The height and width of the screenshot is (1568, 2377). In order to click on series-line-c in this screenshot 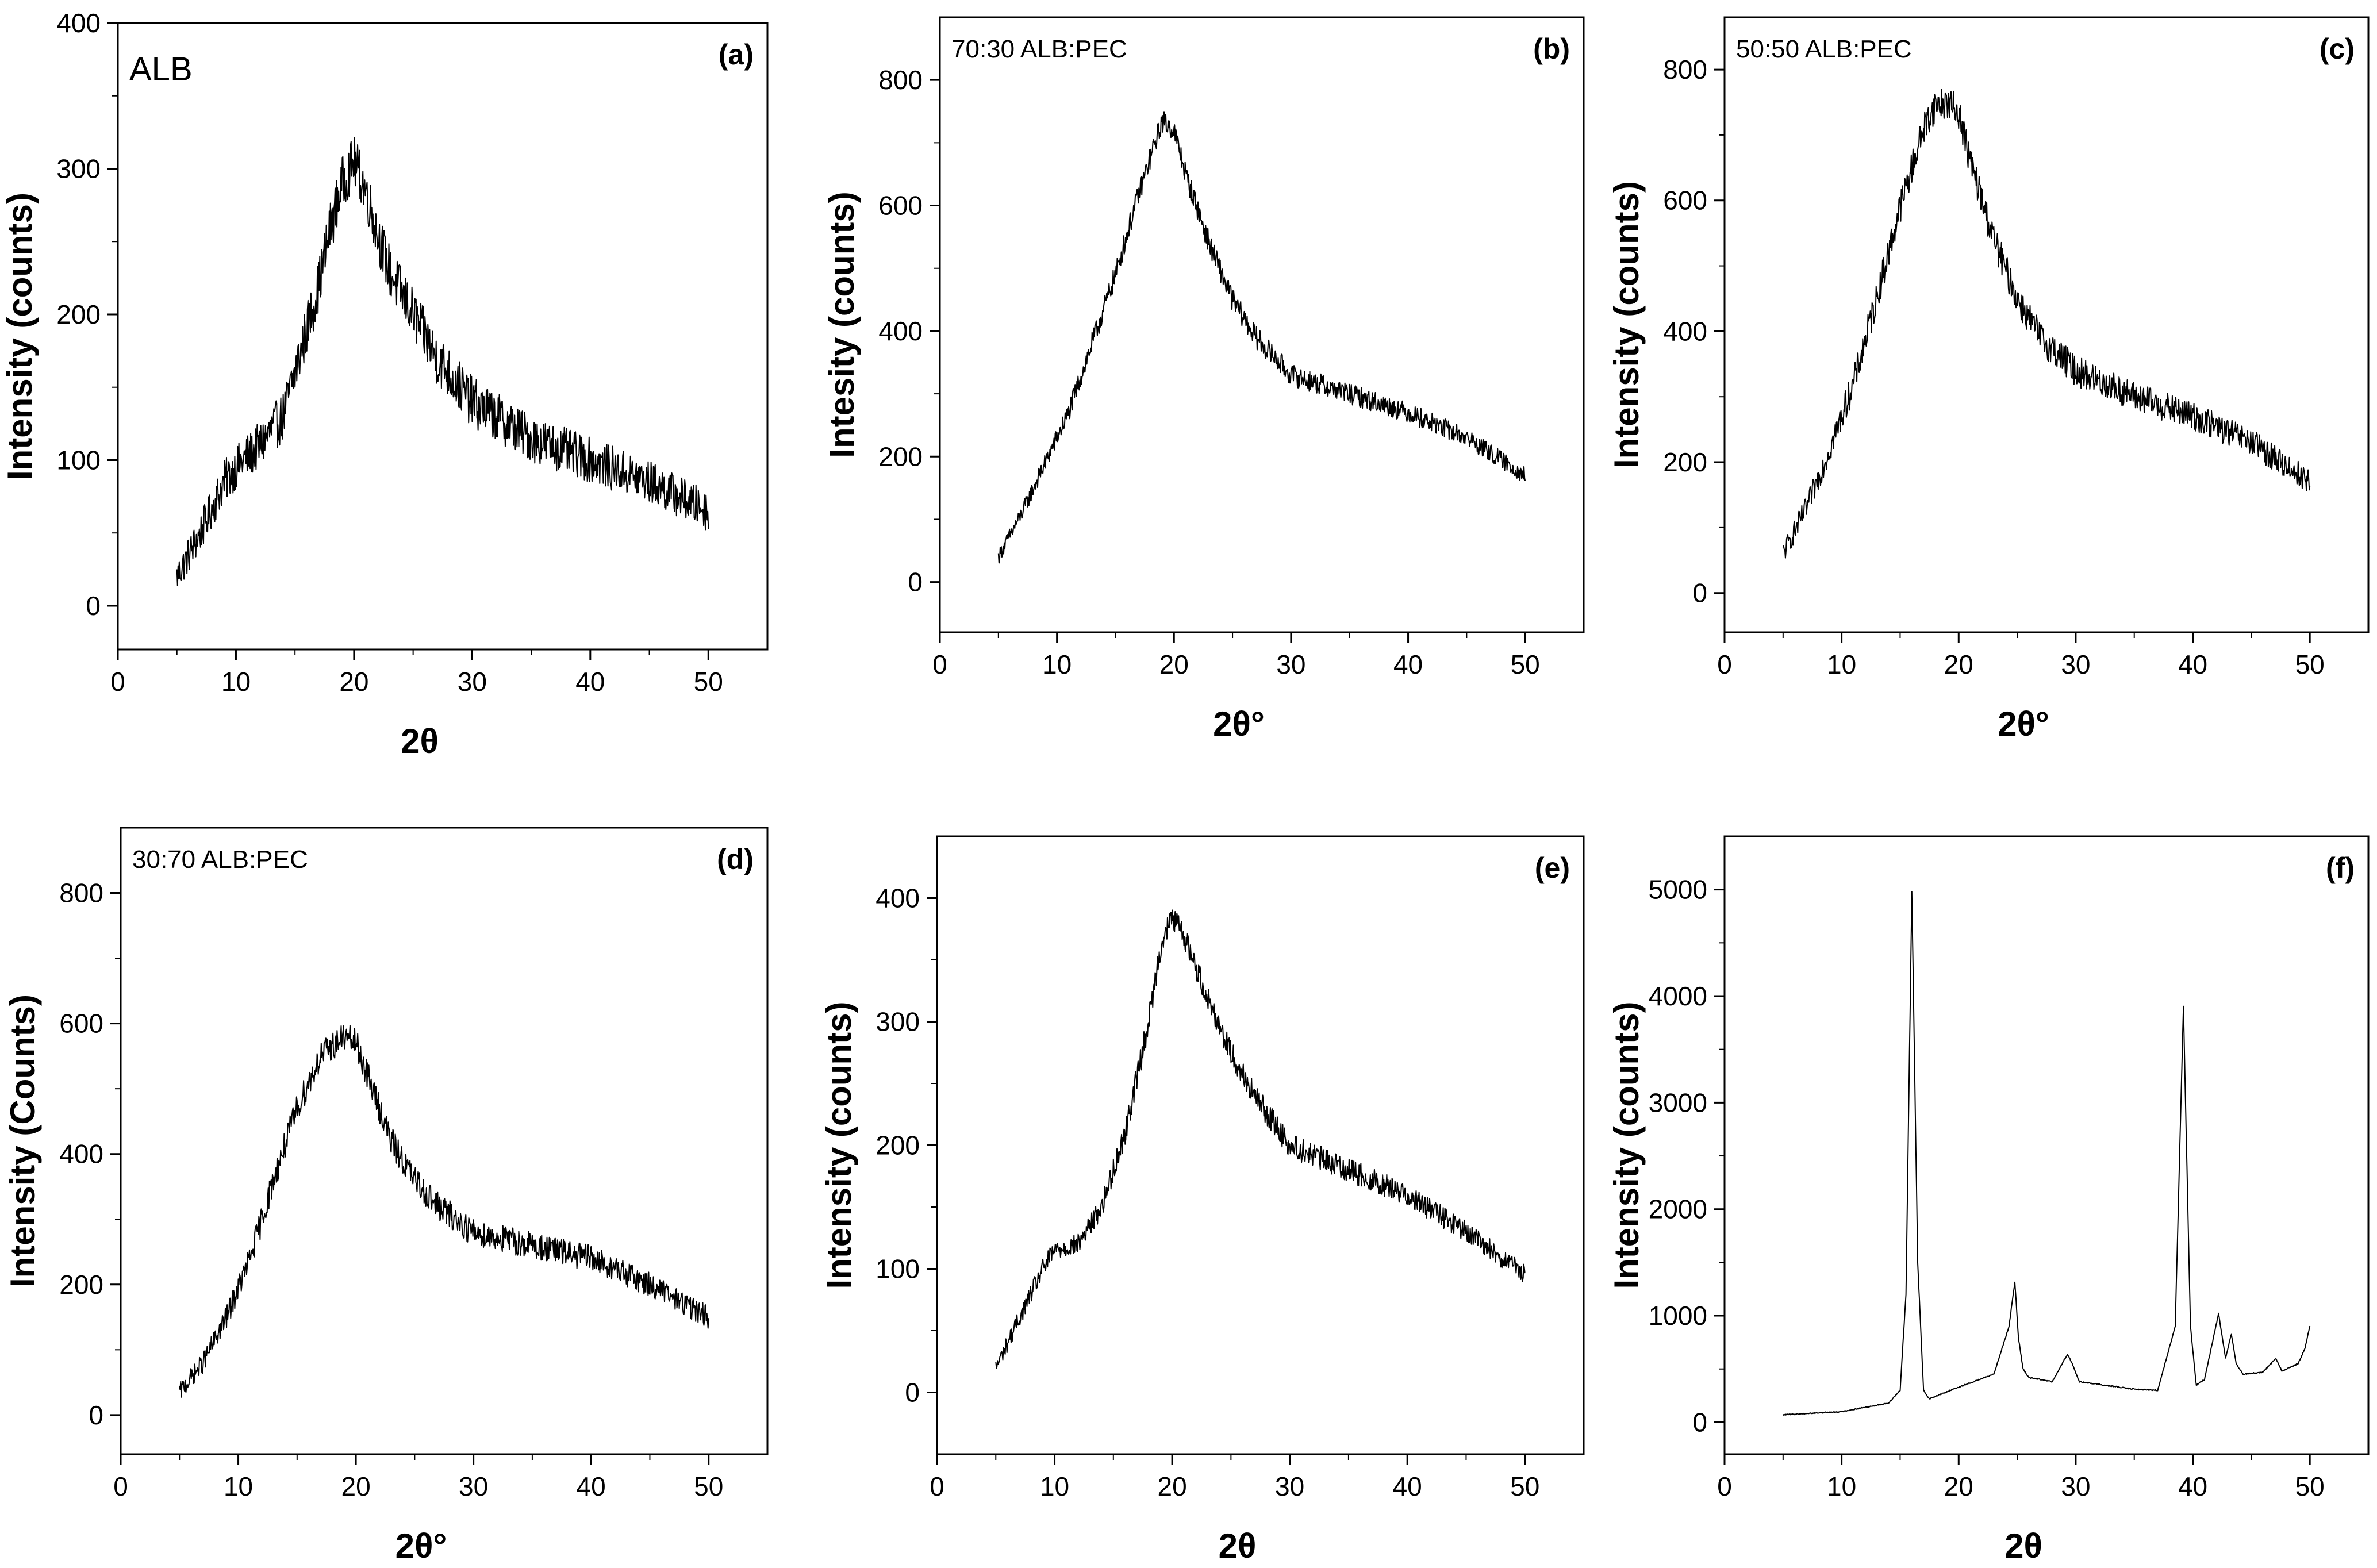, I will do `click(2046, 324)`.